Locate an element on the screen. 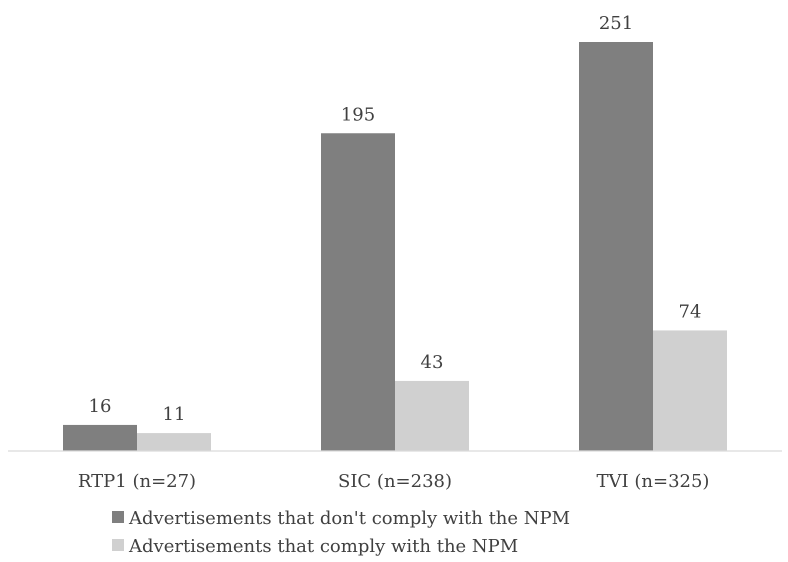 This screenshot has height=562, width=788. data-label-noncomply-0: 16 is located at coordinates (100, 406).